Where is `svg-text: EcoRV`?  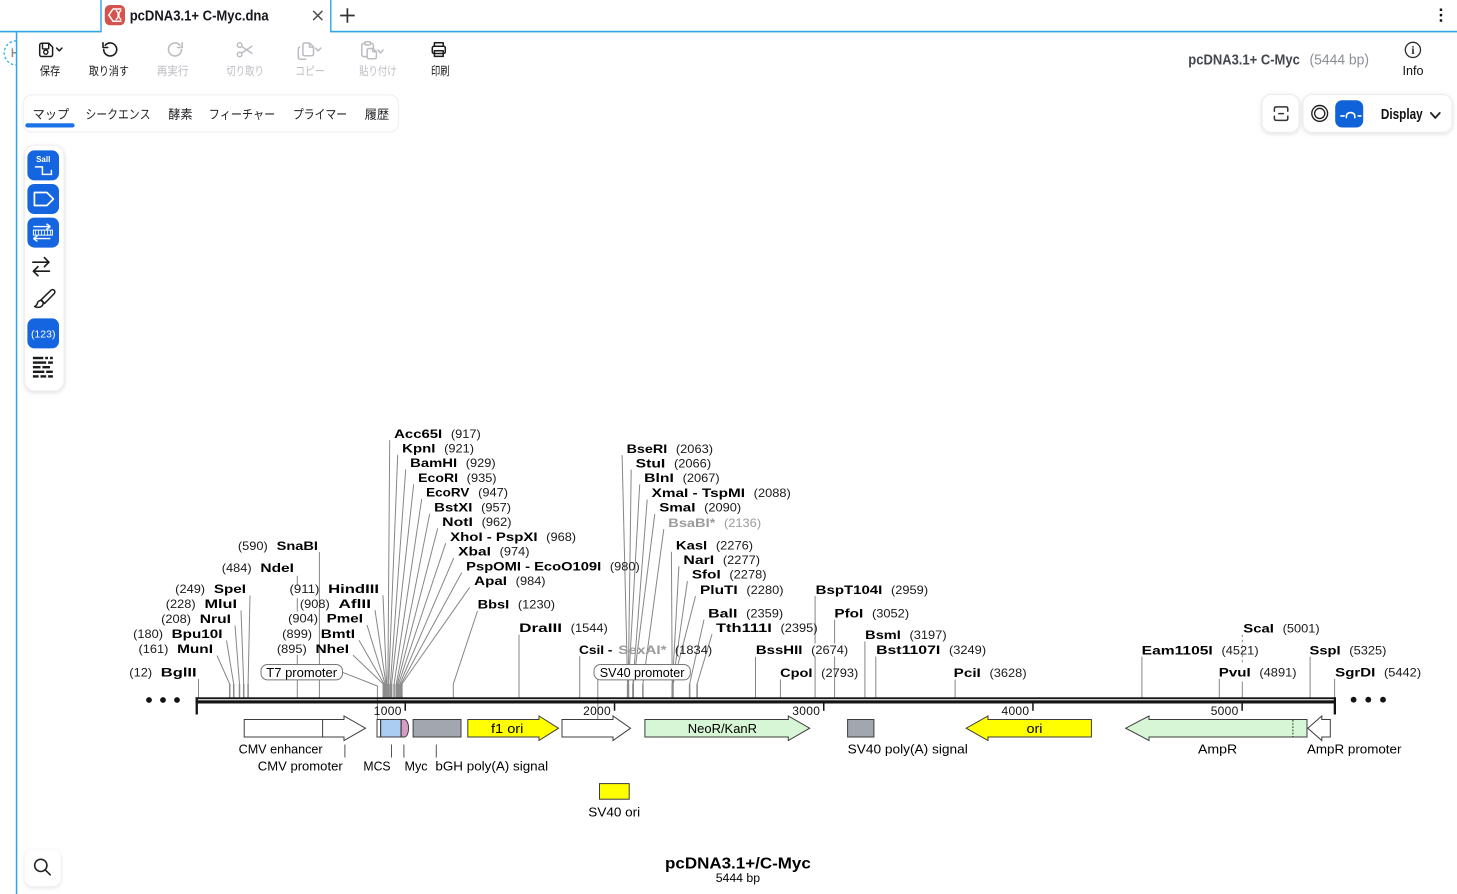 svg-text: EcoRV is located at coordinates (447, 493).